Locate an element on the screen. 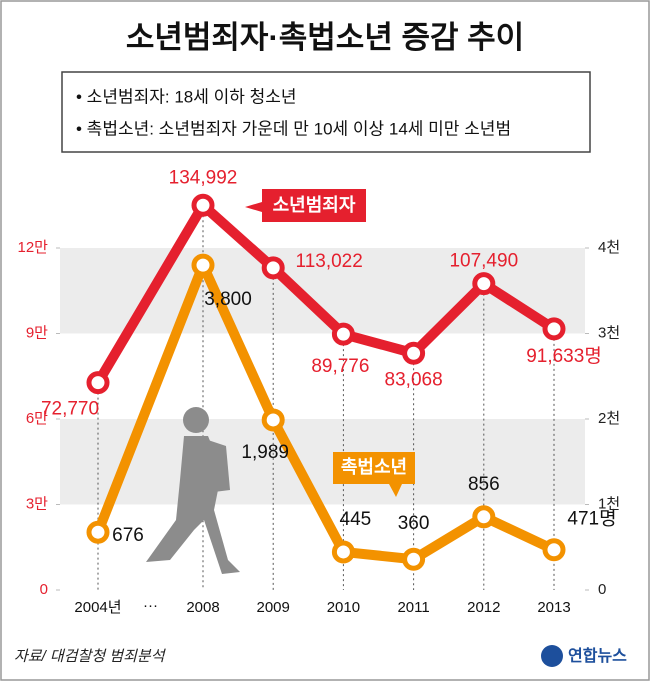 Image resolution: width=650 pixels, height=681 pixels. y-tick-label: 0 is located at coordinates (44, 589).